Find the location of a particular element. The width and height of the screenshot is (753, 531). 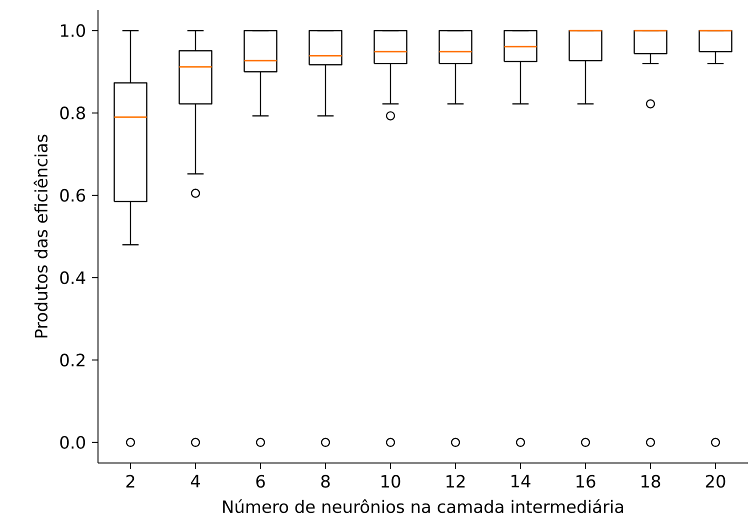

x-tick-label: 6 is located at coordinates (260, 481).